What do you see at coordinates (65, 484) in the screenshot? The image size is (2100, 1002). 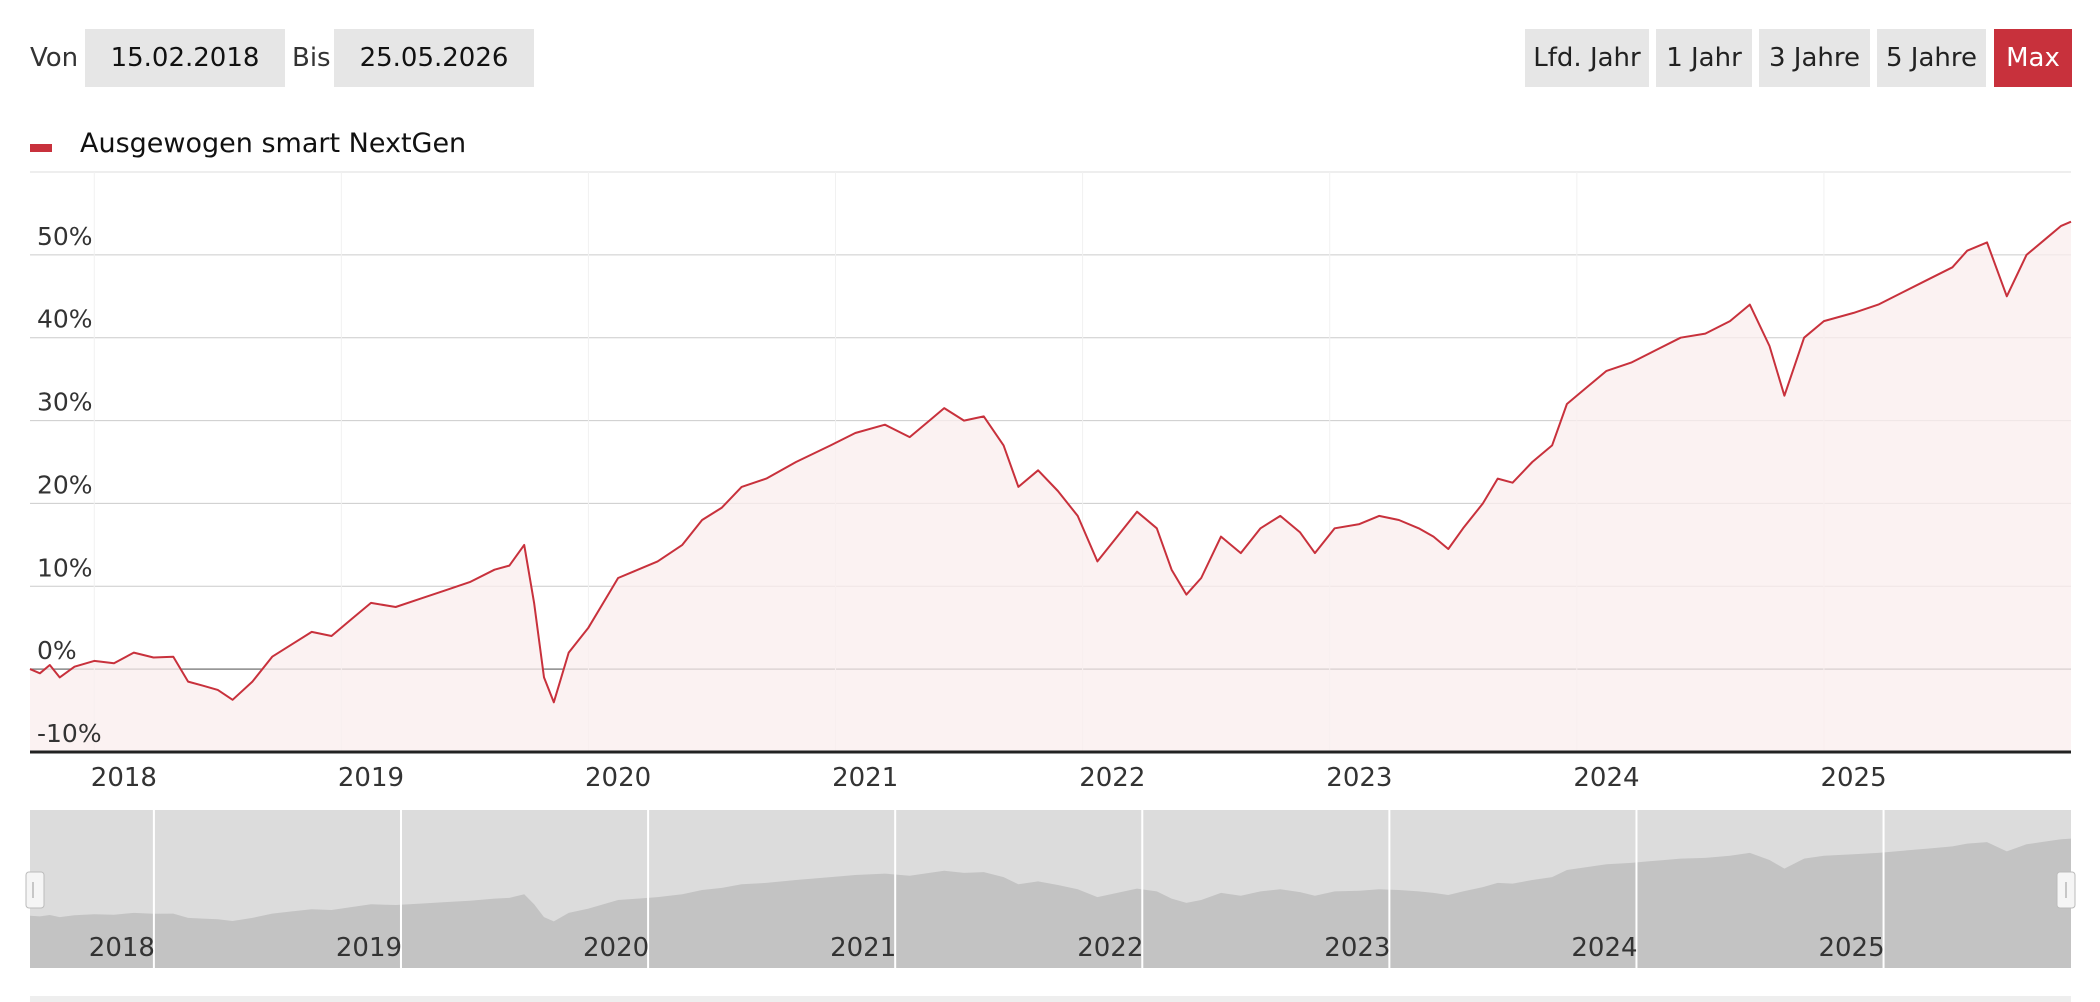 I see `y-tick-label: 20%` at bounding box center [65, 484].